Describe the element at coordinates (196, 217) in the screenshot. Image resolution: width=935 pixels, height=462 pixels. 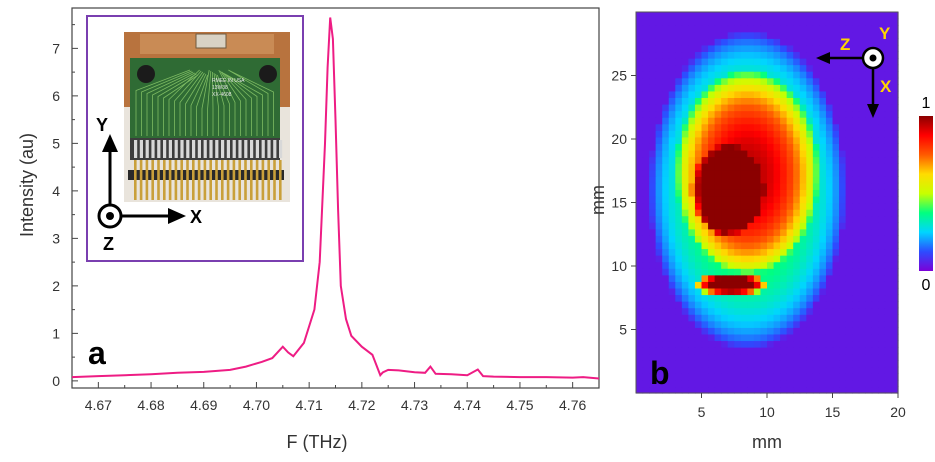
I see `inset-axis-label-x: X` at that location.